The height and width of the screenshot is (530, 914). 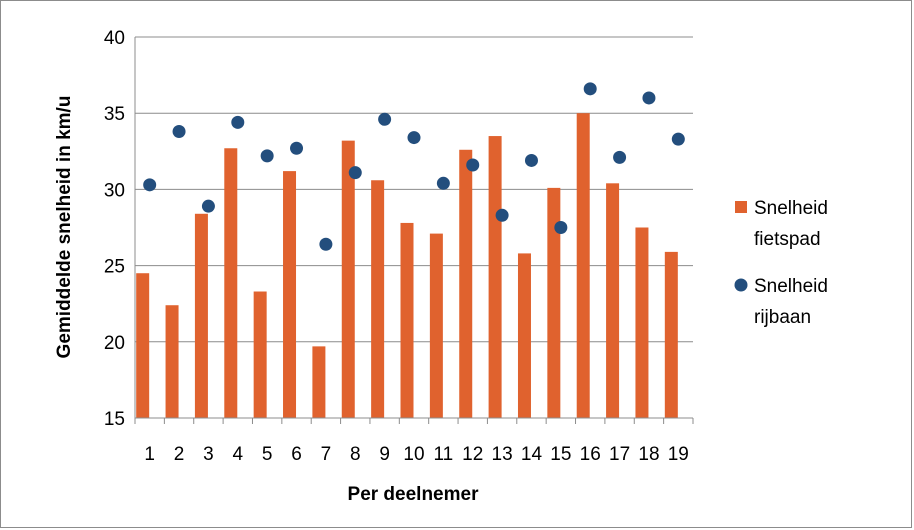 What do you see at coordinates (114, 229) in the screenshot?
I see `y-tick-labels: 15 20 25 30 35 40` at bounding box center [114, 229].